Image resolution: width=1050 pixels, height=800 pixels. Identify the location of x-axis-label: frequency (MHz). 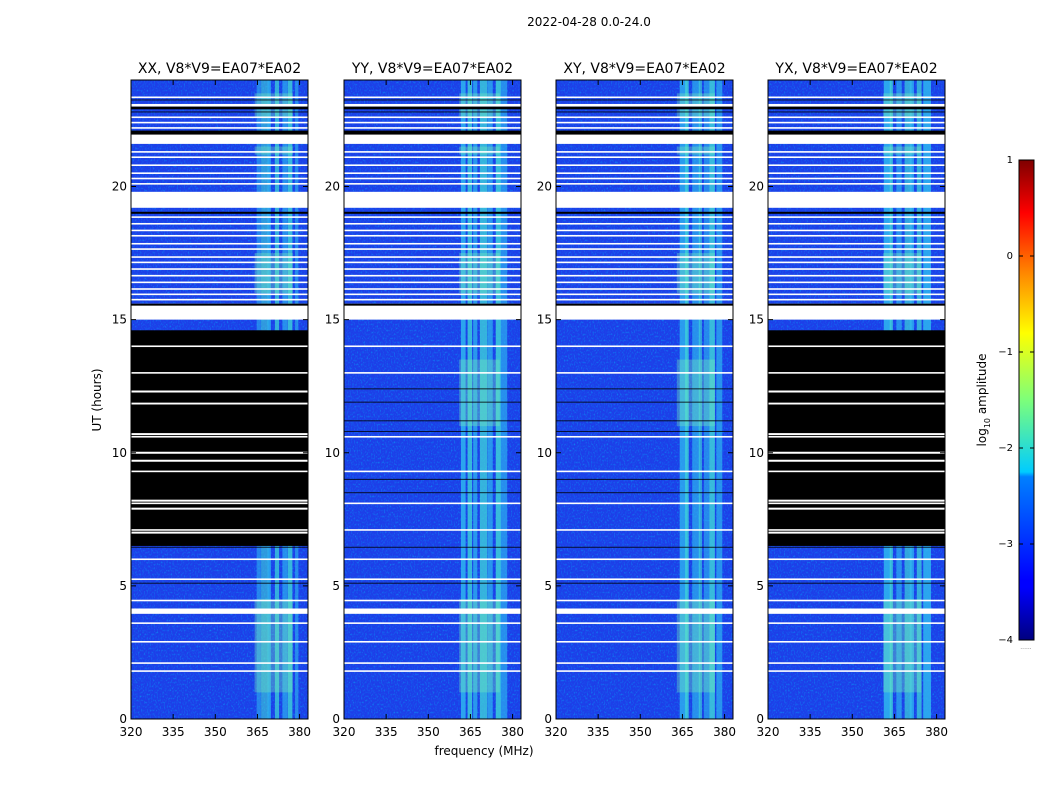
(483, 751).